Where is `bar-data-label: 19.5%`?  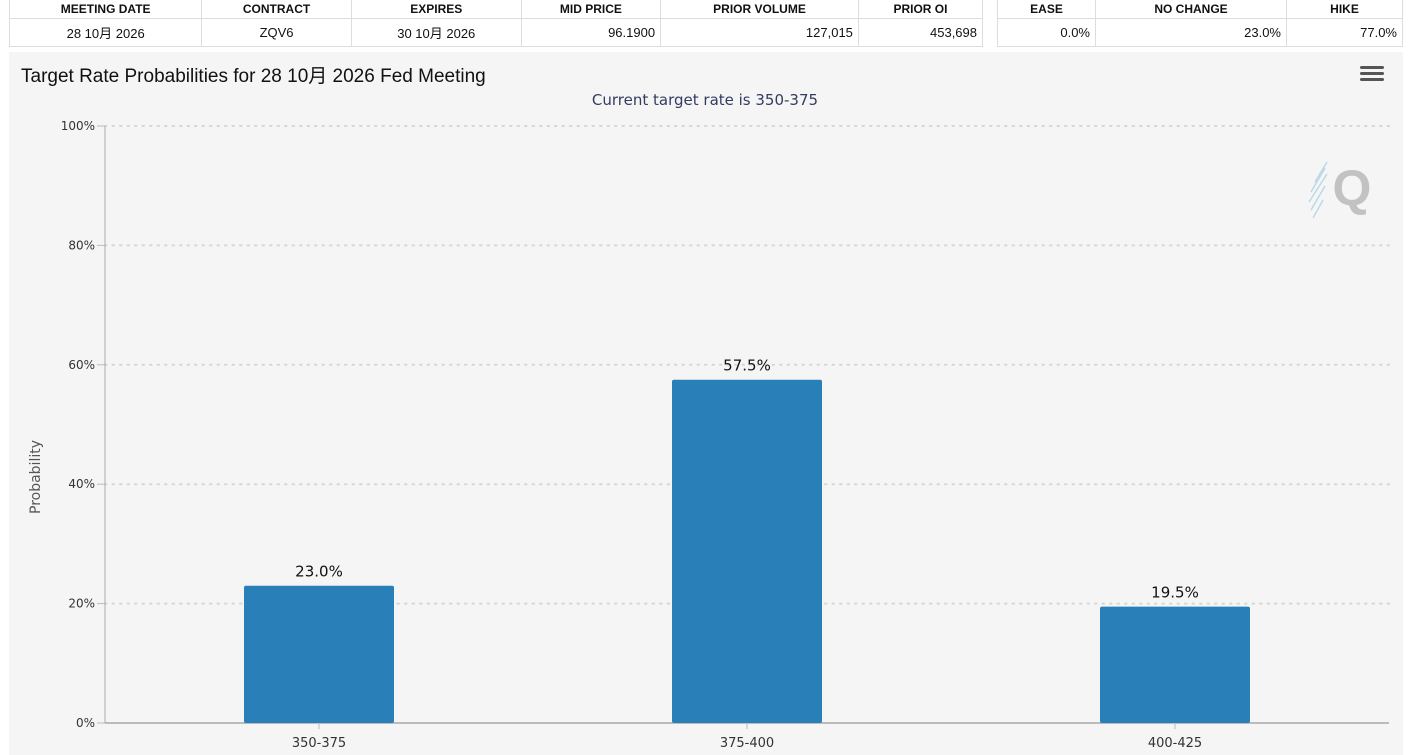
bar-data-label: 19.5% is located at coordinates (1175, 593).